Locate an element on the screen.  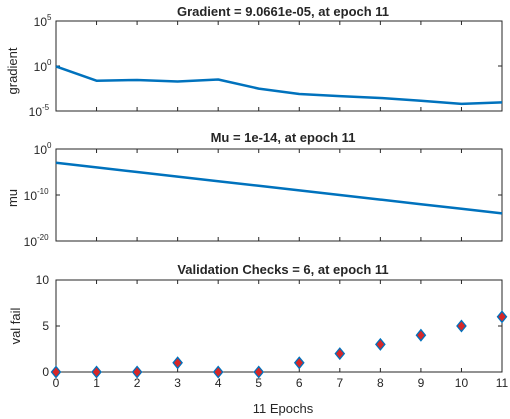
y-tick-exponent: -5 is located at coordinates (46, 107).